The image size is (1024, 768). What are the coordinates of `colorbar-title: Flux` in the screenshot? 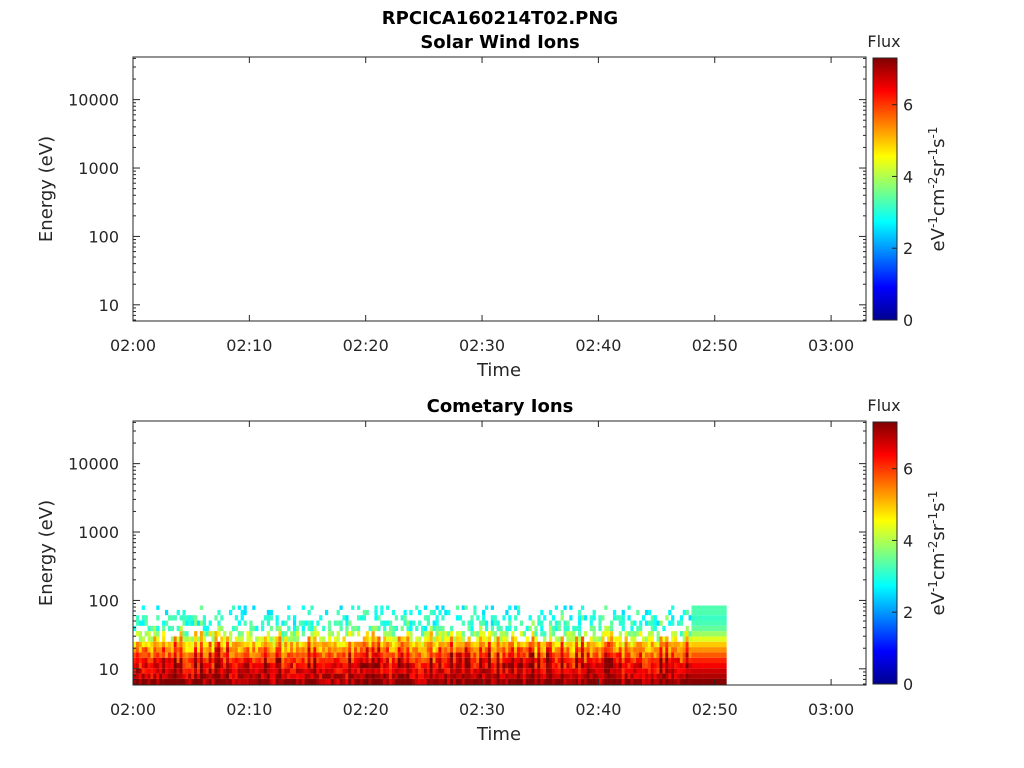 It's located at (883, 41).